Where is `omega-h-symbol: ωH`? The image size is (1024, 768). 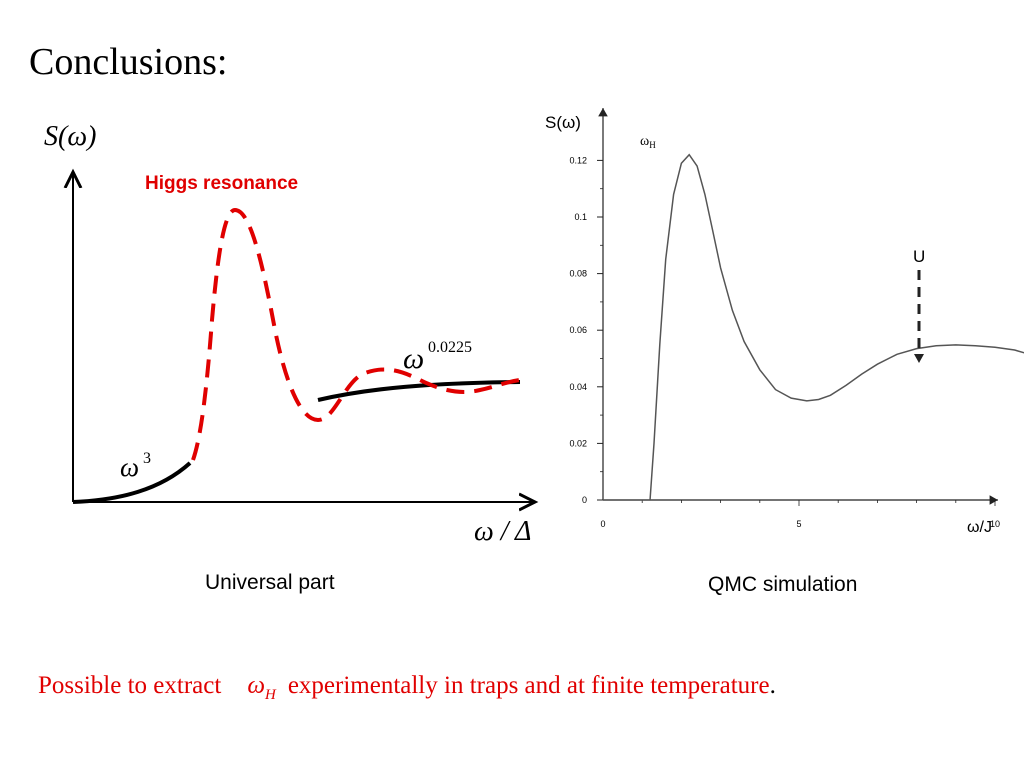 omega-h-symbol: ωH is located at coordinates (261, 687).